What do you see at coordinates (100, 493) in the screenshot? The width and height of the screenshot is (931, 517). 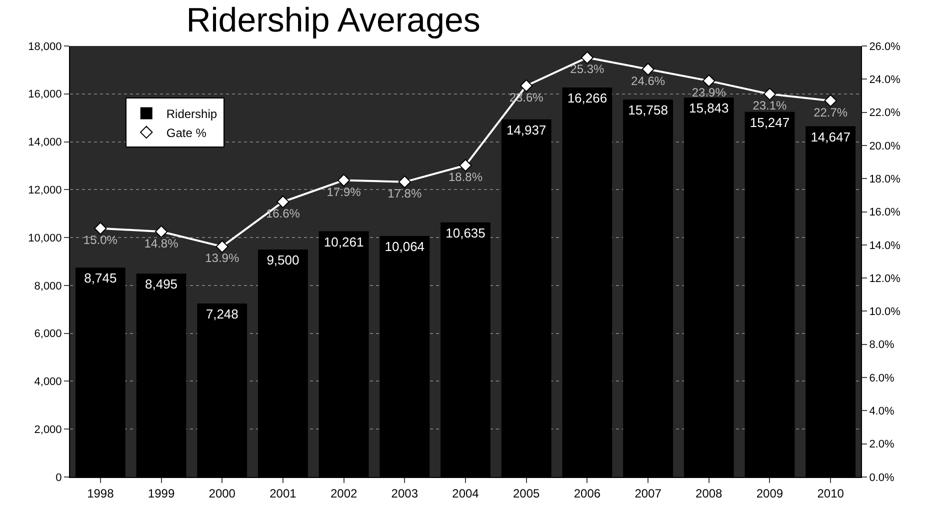 I see `x-tick-label: 1998` at bounding box center [100, 493].